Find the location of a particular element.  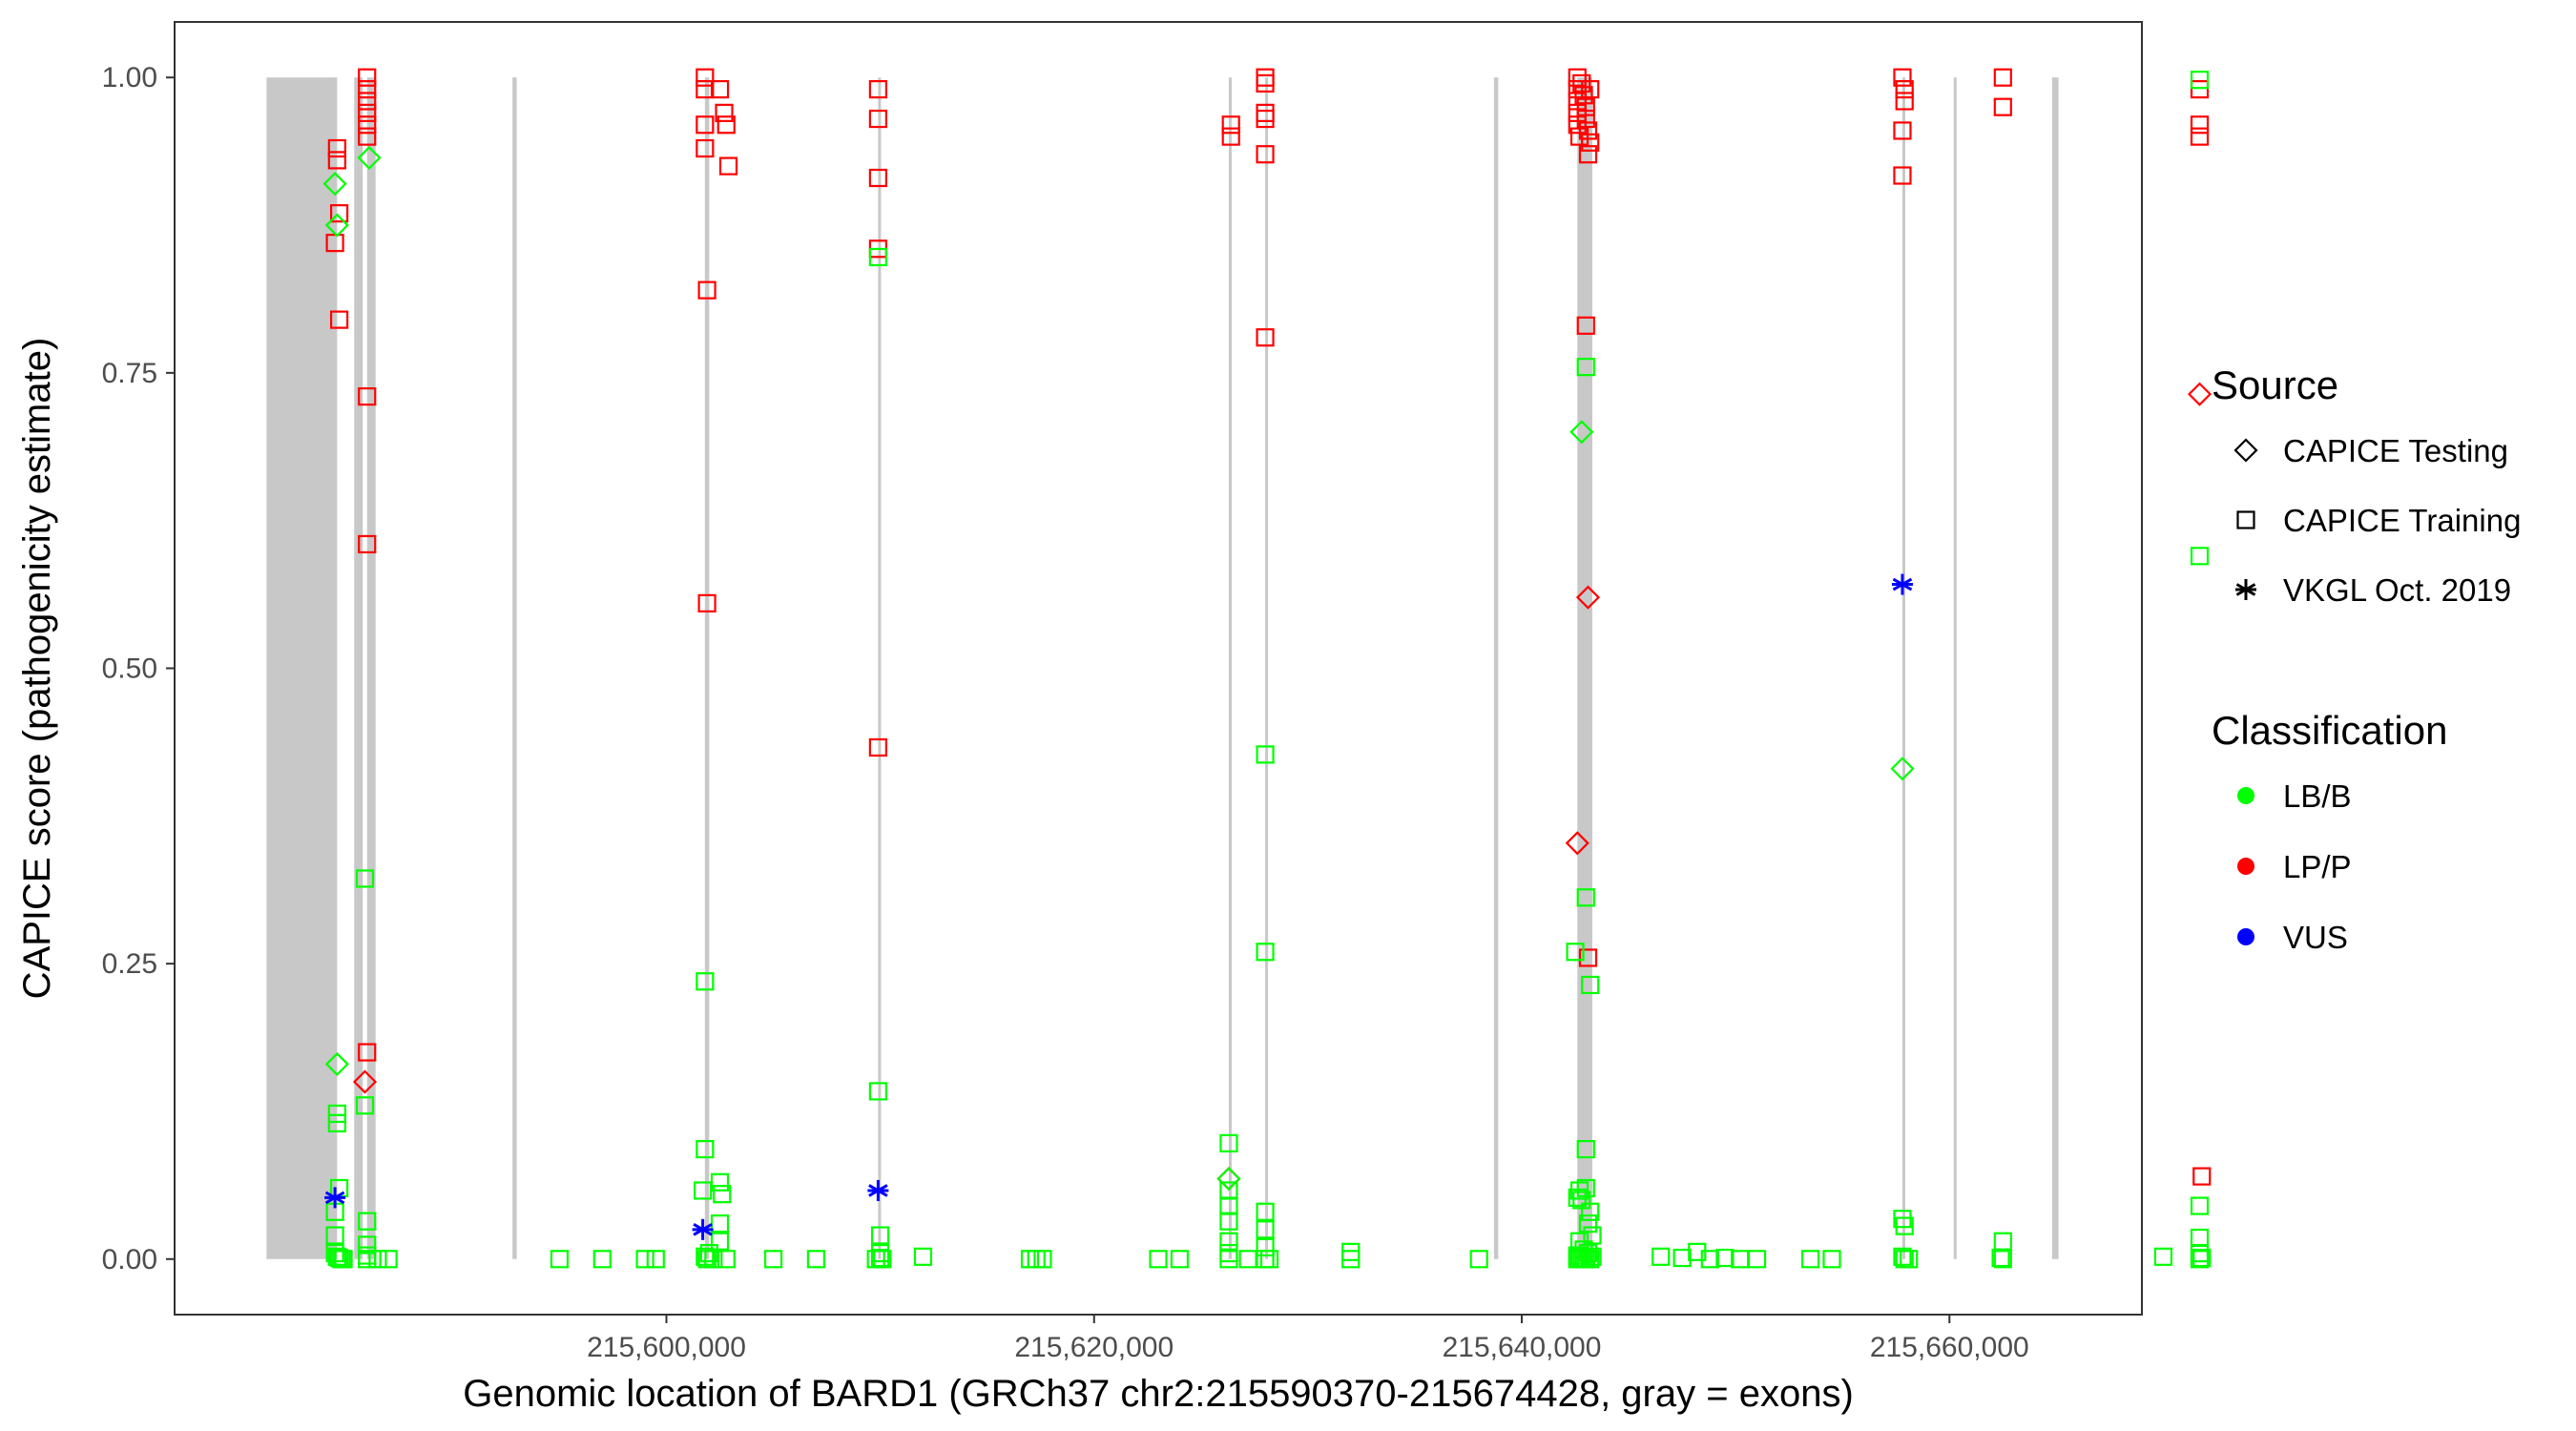

y-tick-label: 0.25 is located at coordinates (129, 964).